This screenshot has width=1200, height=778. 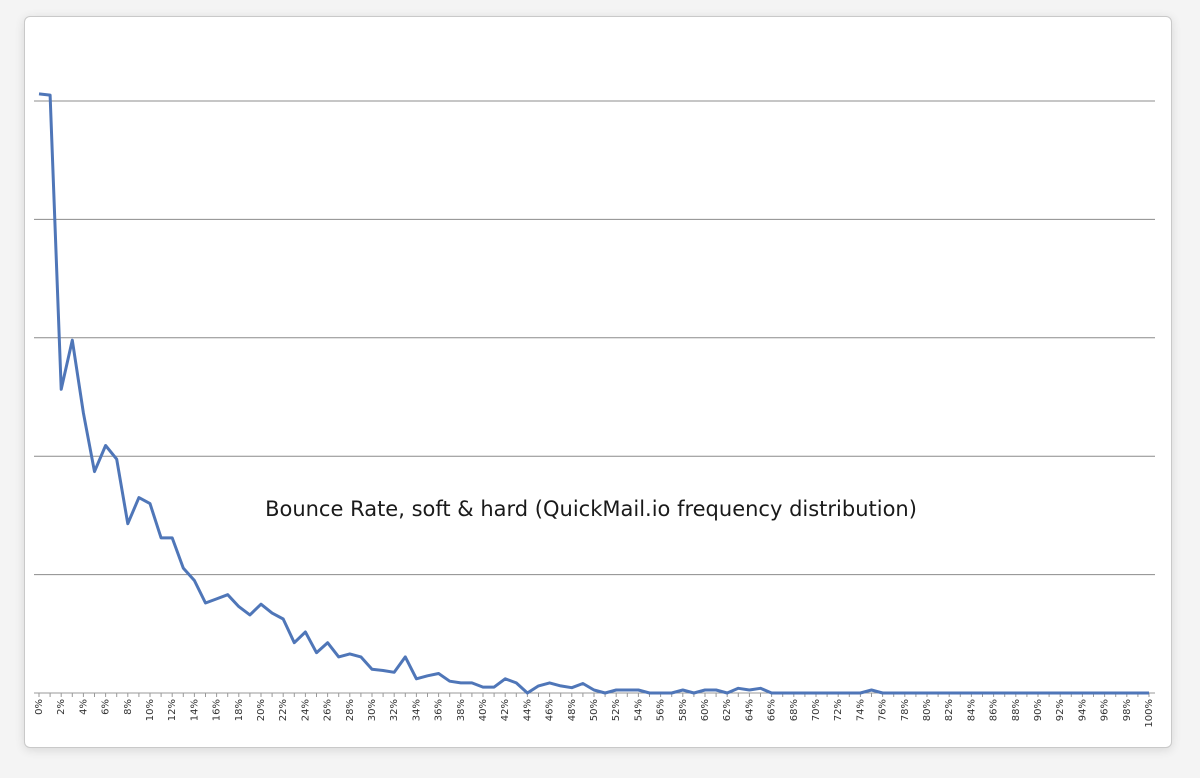 I want to click on x-tick-label: 2%, so click(x=61, y=707).